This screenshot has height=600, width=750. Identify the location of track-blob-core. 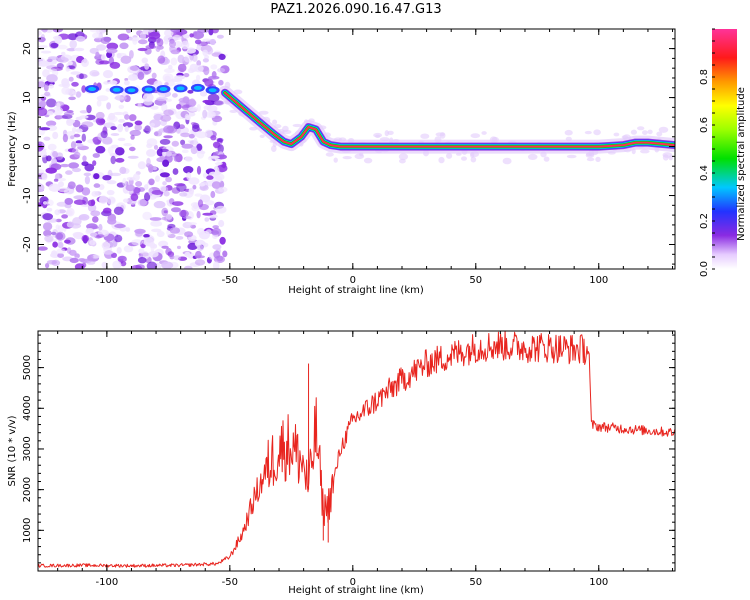
(148, 89).